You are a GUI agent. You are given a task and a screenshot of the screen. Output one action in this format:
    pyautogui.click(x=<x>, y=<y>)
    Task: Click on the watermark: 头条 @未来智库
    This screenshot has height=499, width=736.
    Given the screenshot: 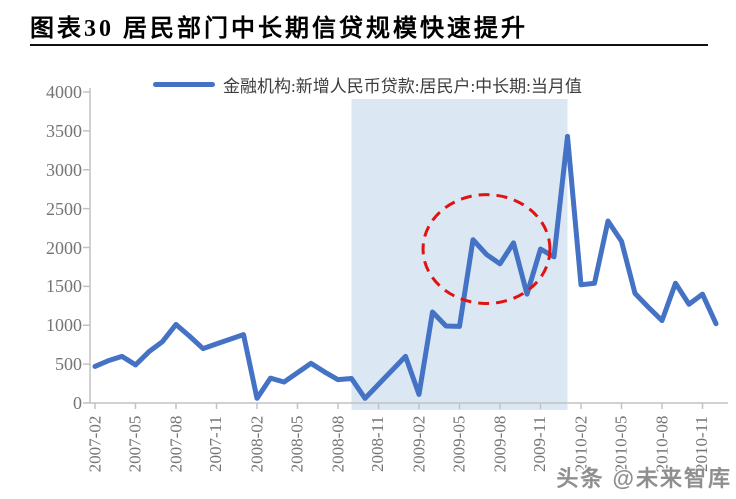 What is the action you would take?
    pyautogui.click(x=644, y=478)
    